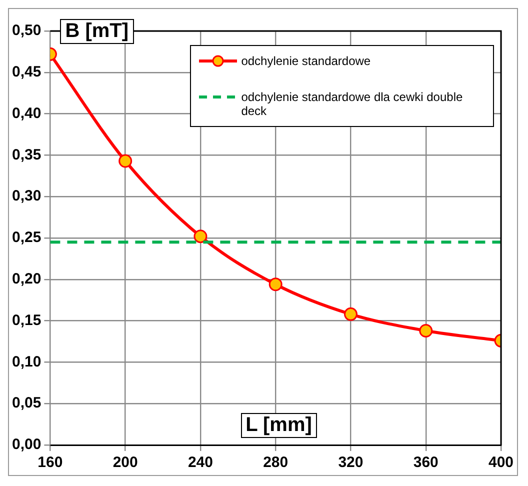 This screenshot has height=486, width=528. What do you see at coordinates (27, 361) in the screenshot?
I see `y-tick-label: 0,10` at bounding box center [27, 361].